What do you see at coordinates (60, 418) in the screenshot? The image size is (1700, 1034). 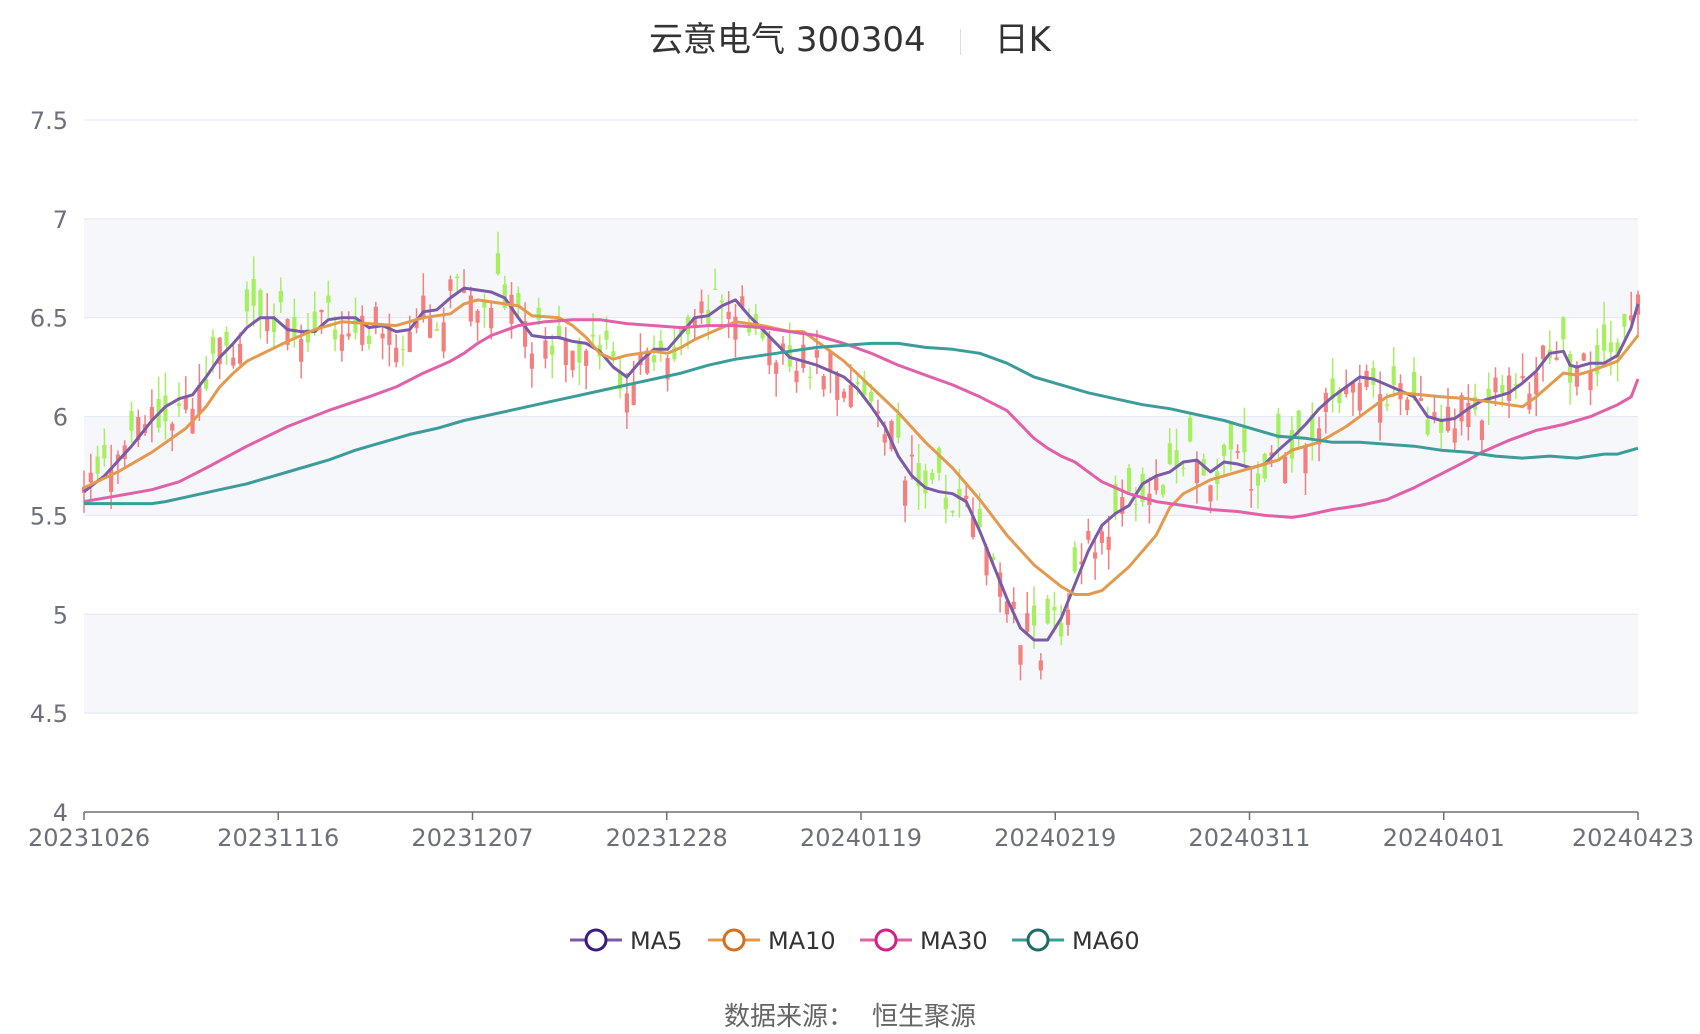 I see `y-tick-label: 6` at bounding box center [60, 418].